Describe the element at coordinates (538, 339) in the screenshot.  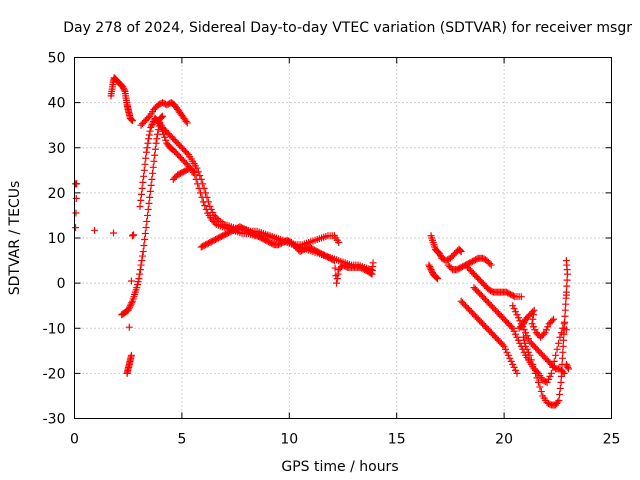
I see `series-evening-g` at that location.